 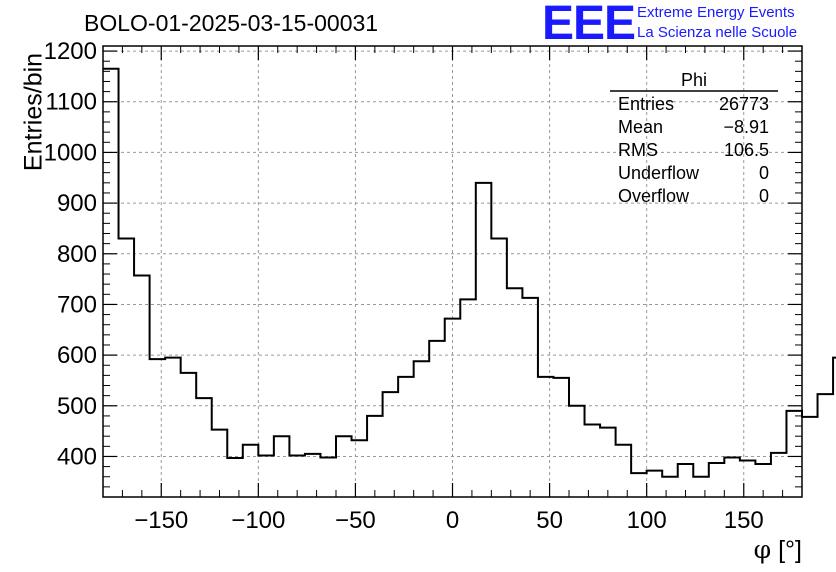 What do you see at coordinates (77, 456) in the screenshot?
I see `y-tick-label: 400` at bounding box center [77, 456].